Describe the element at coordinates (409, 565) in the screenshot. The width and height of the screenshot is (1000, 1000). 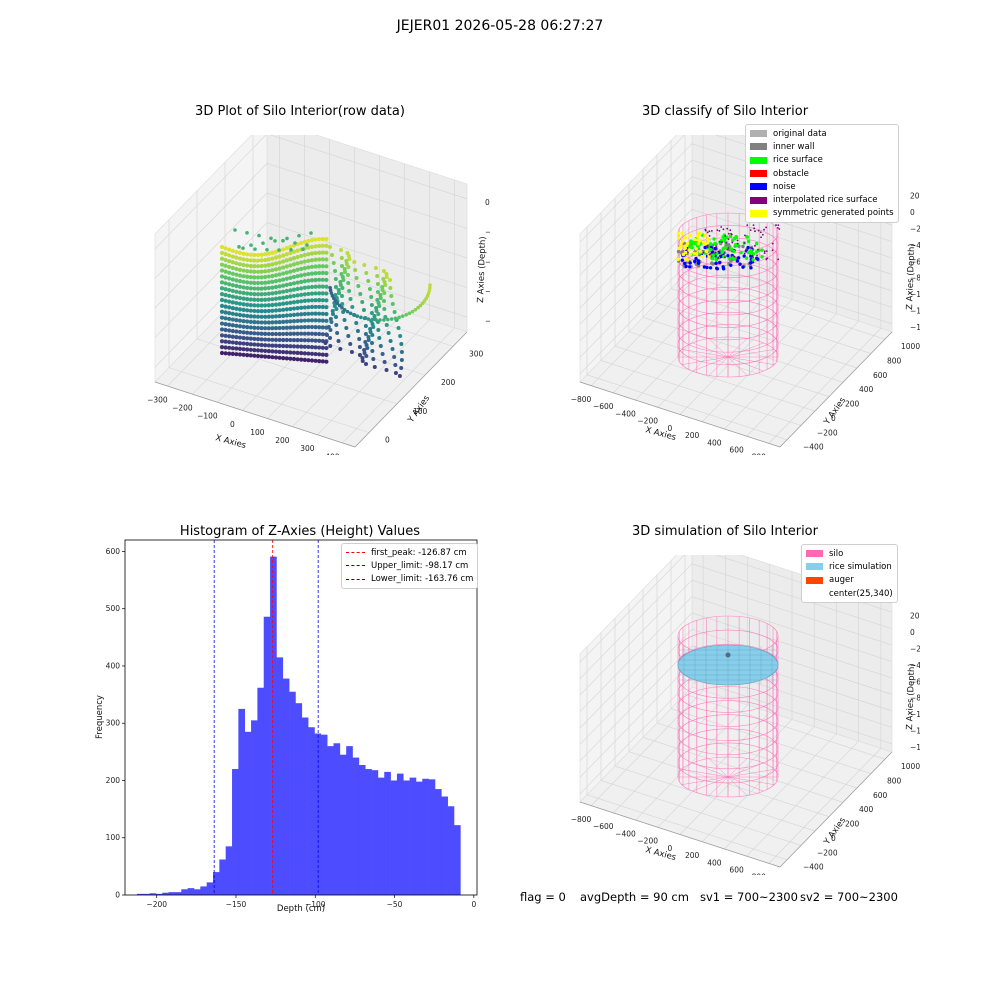
I see `legend-item-upper-limit: Upper_limit: -98.17 cm` at that location.